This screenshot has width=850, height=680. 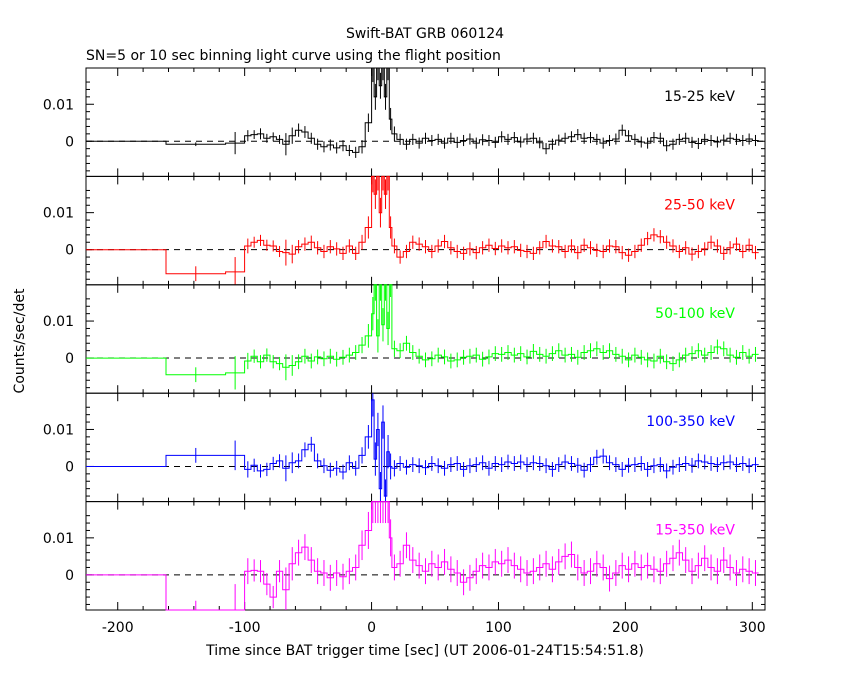 I want to click on x-tick-label: -200, so click(x=118, y=628).